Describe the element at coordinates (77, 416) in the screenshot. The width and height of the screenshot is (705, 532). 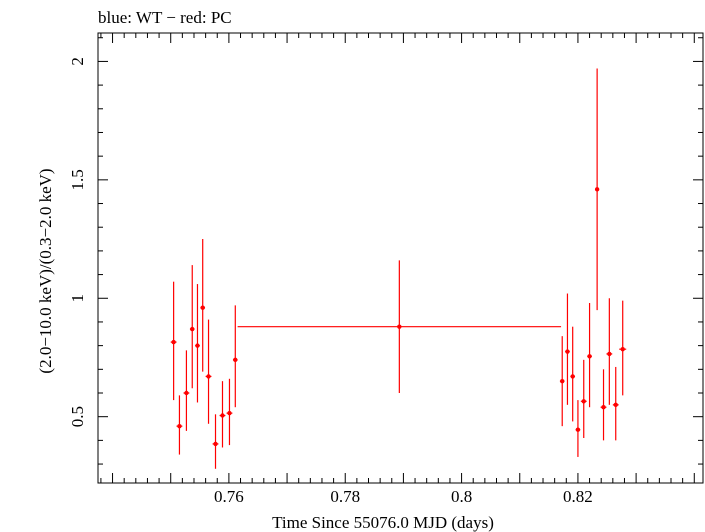
I see `y-tick-label: 0.5` at that location.